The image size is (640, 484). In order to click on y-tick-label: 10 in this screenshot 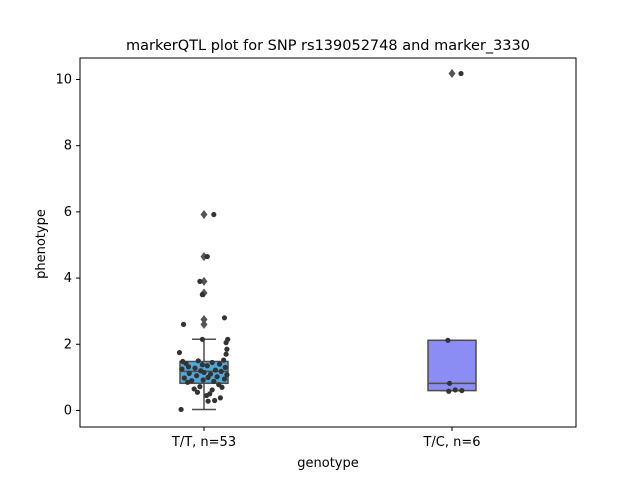, I will do `click(63, 80)`.